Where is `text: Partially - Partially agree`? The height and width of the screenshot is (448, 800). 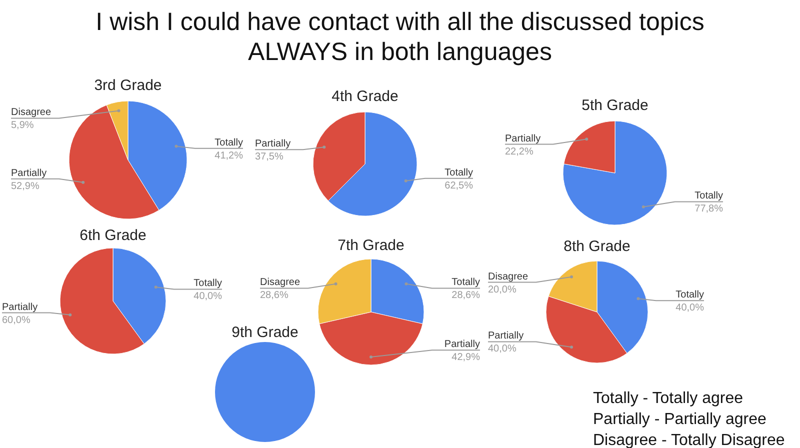
text: Partially - Partially agree is located at coordinates (679, 419).